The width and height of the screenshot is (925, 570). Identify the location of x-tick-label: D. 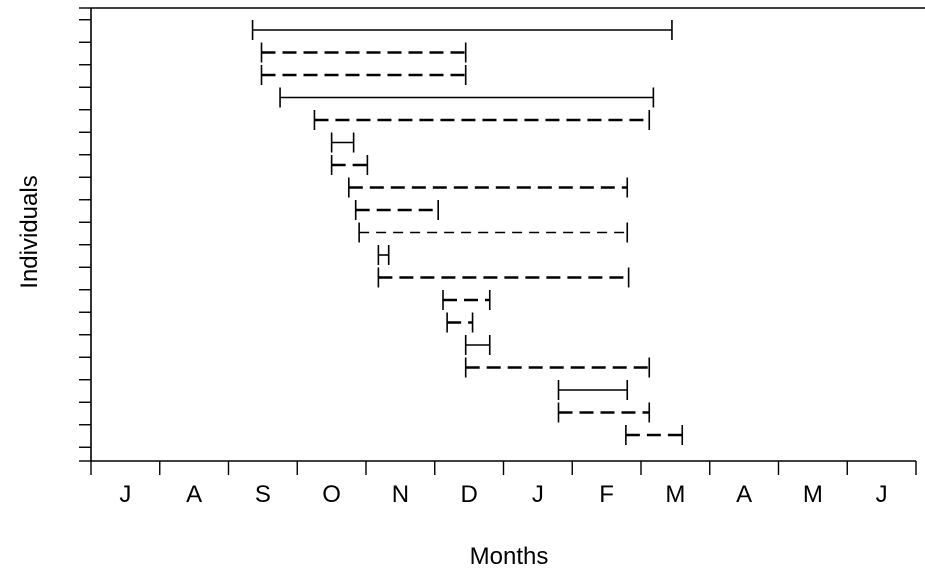
(468, 494).